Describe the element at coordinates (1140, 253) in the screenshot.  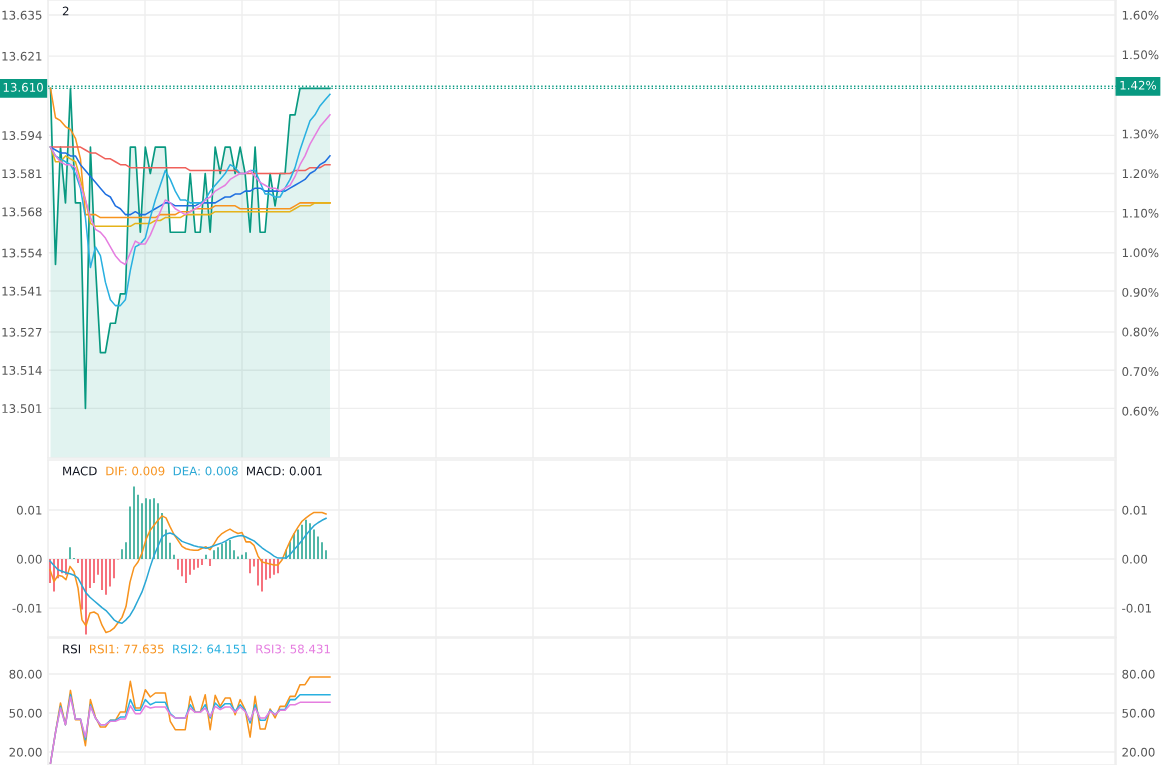
I see `y2-tick-label: 1.00%` at that location.